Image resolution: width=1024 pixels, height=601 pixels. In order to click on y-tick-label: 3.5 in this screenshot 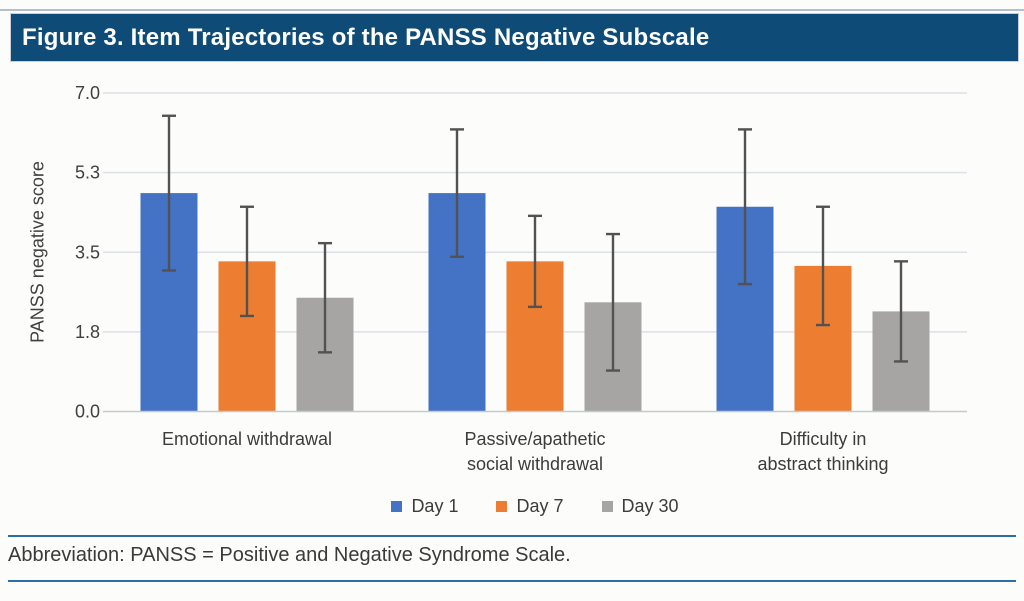, I will do `click(87, 252)`.